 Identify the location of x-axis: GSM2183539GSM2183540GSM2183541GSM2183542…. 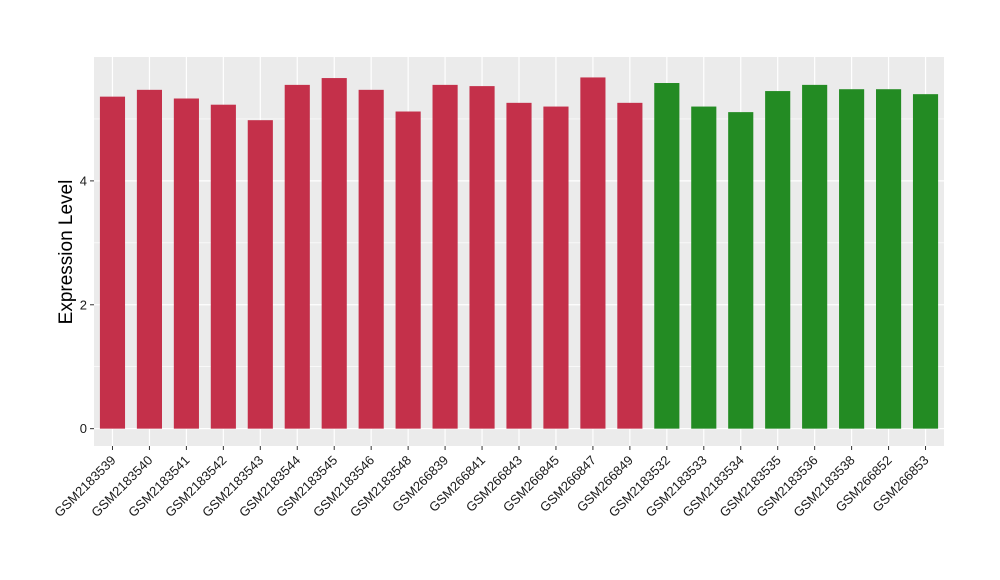
(491, 483).